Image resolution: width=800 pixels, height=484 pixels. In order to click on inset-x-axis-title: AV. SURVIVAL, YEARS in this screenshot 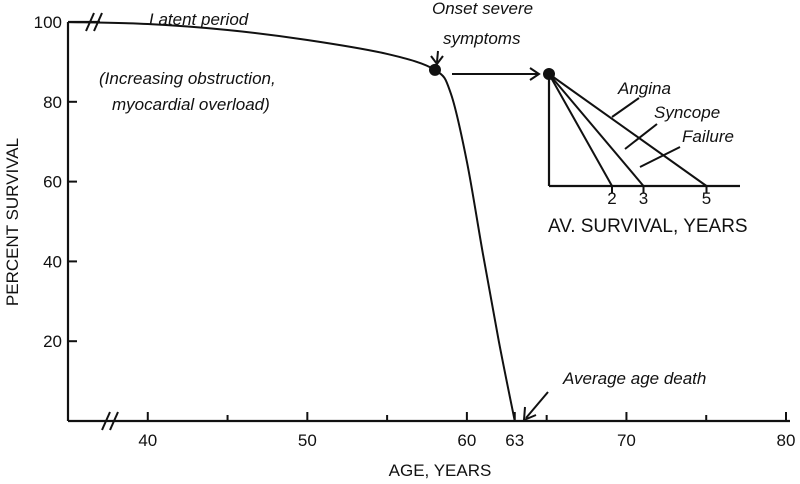, I will do `click(648, 226)`.